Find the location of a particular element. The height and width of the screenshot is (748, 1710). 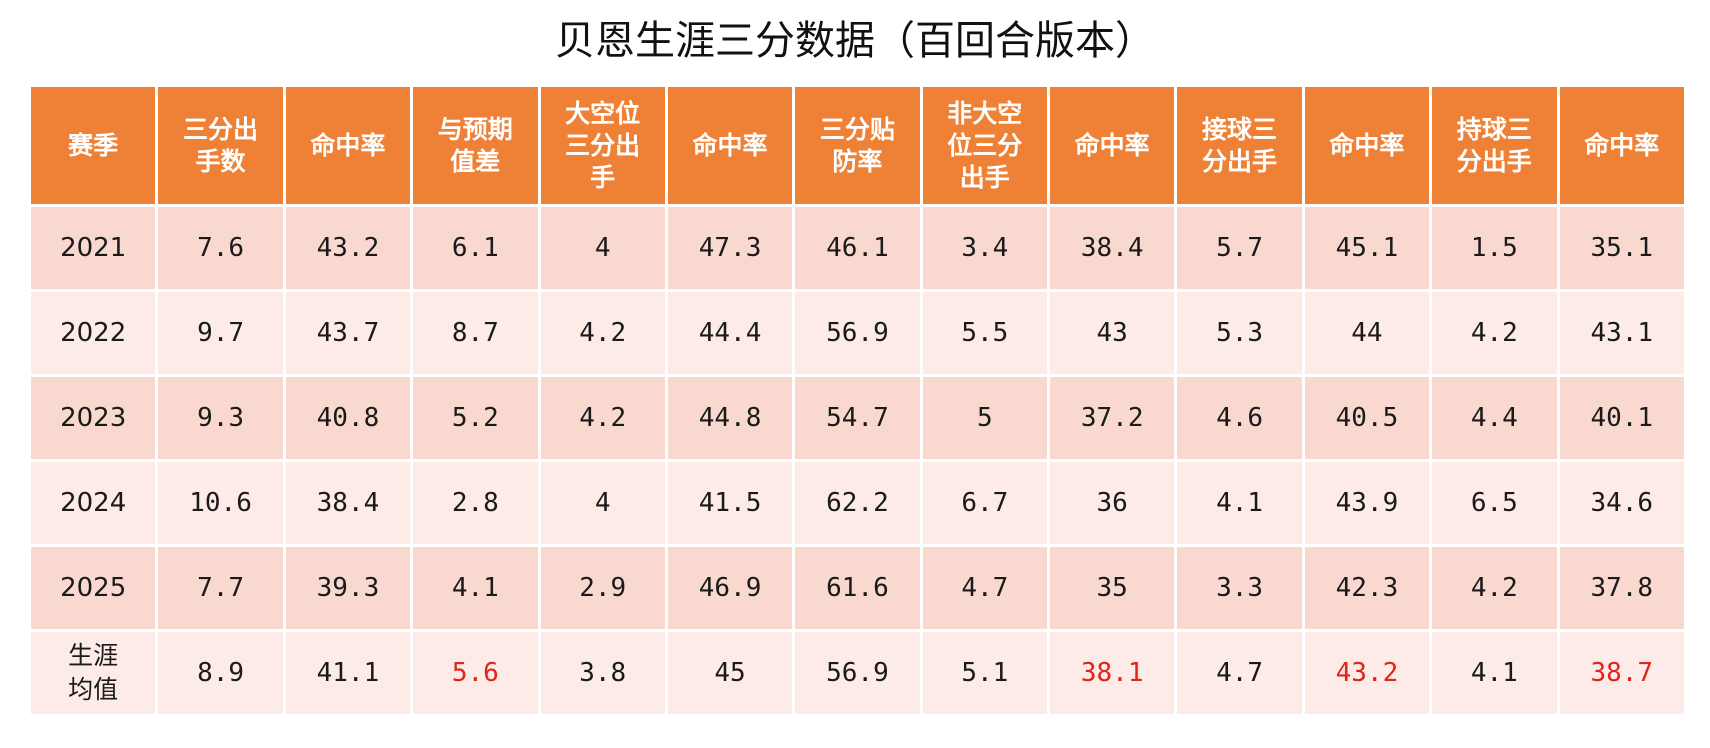

table-cell: 43.1 is located at coordinates (1621, 333).